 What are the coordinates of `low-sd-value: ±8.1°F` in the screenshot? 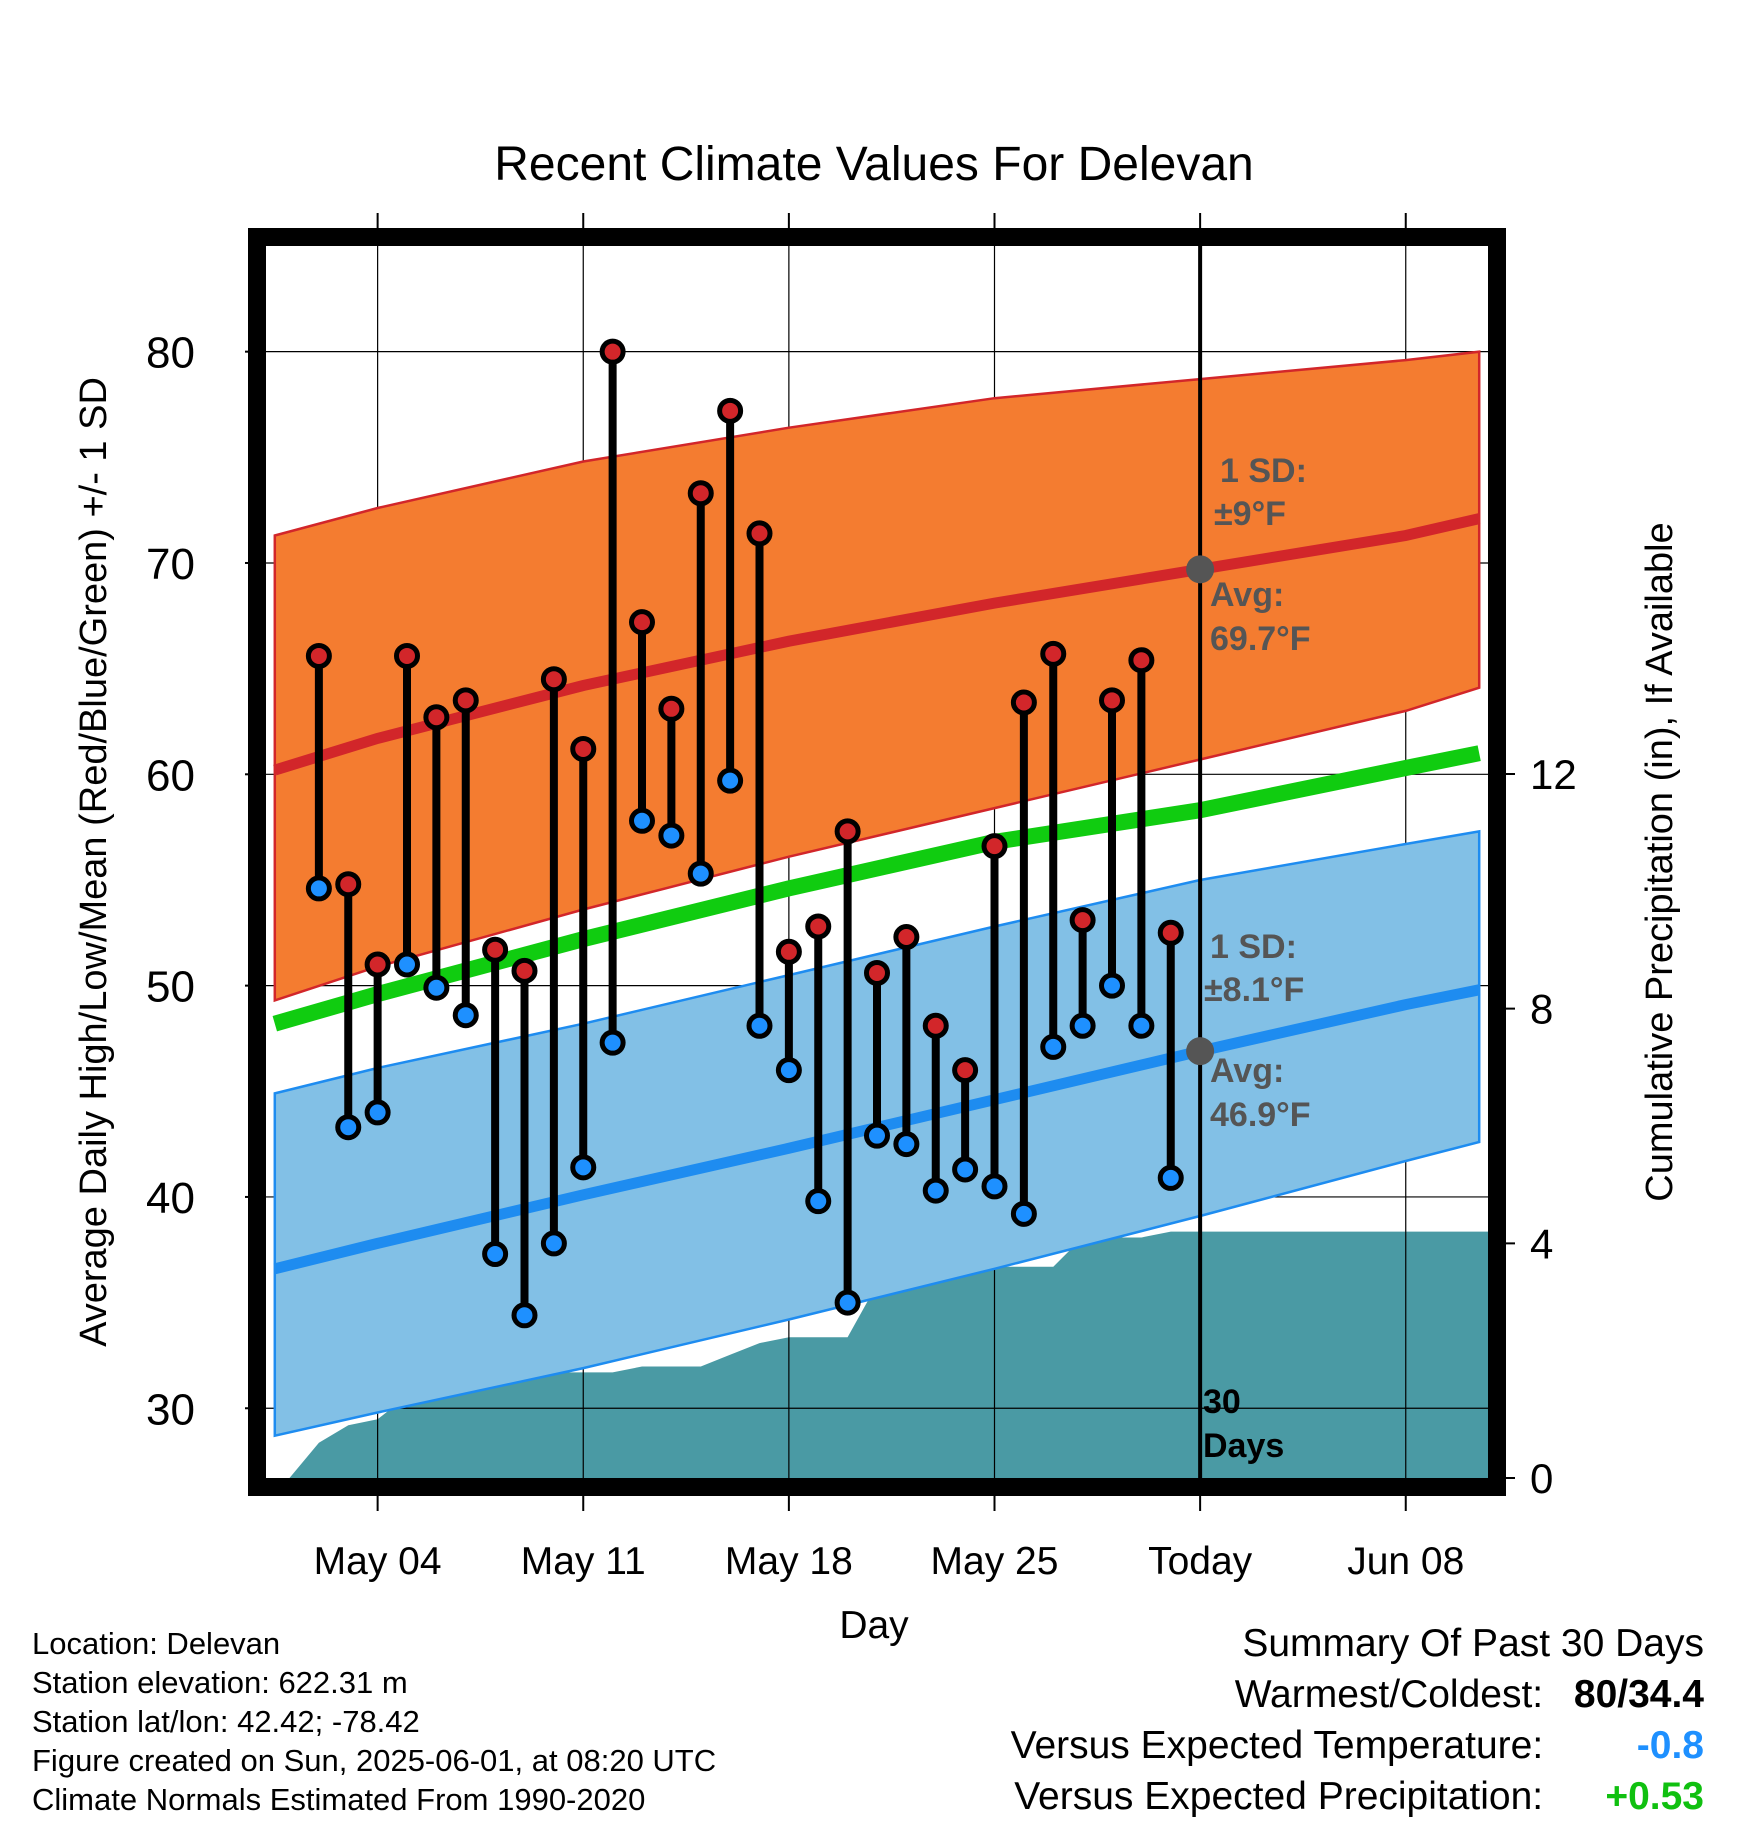 It's located at (1254, 990).